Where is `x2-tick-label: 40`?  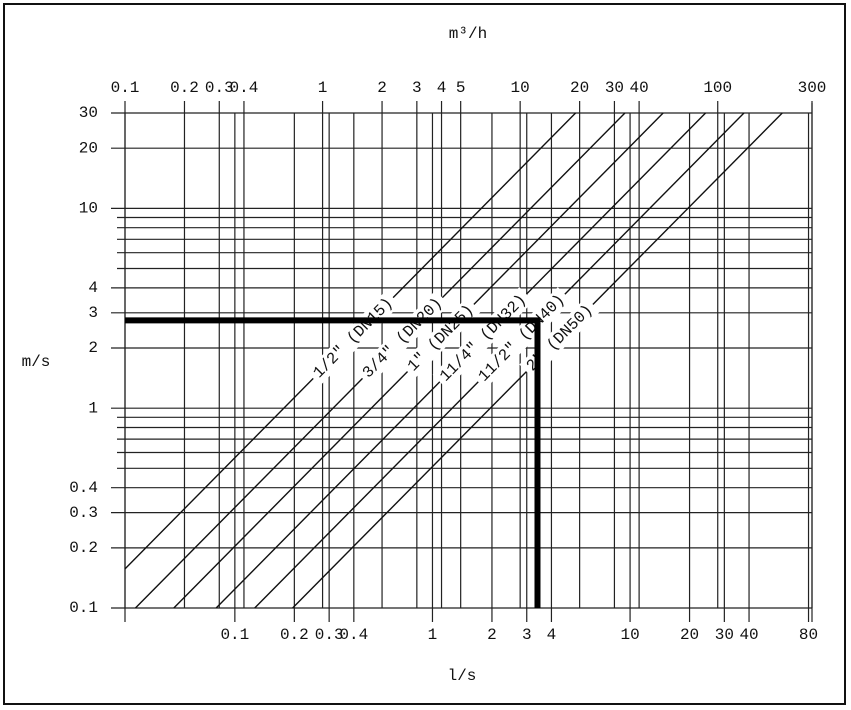
x2-tick-label: 40 is located at coordinates (639, 88).